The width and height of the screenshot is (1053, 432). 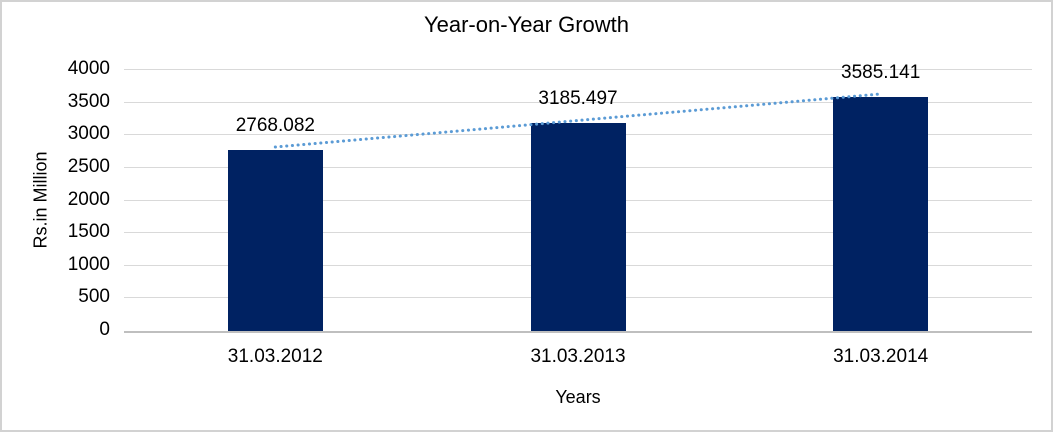 I want to click on data-label-31-03-2012: 2768.082, so click(x=275, y=125).